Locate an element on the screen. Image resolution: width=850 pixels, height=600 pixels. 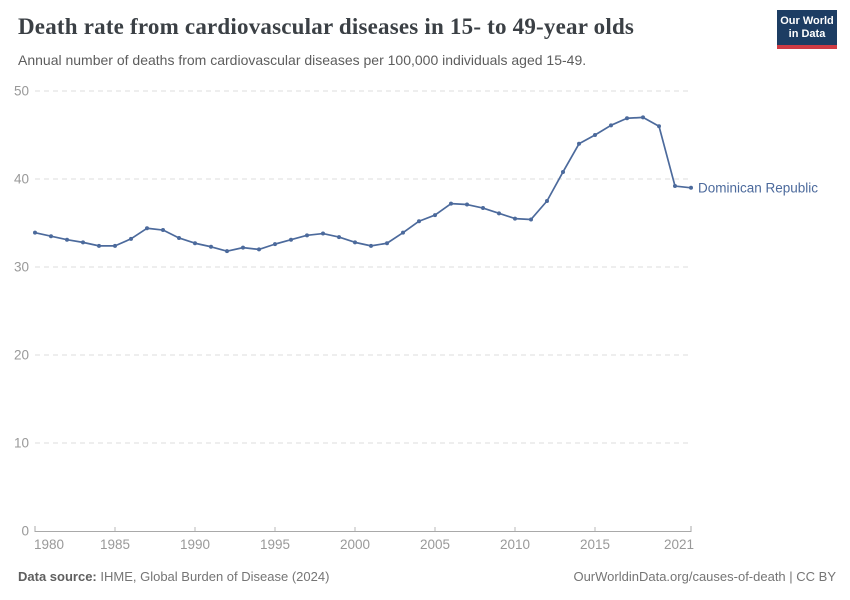
x-tick-label: 2000 is located at coordinates (355, 544).